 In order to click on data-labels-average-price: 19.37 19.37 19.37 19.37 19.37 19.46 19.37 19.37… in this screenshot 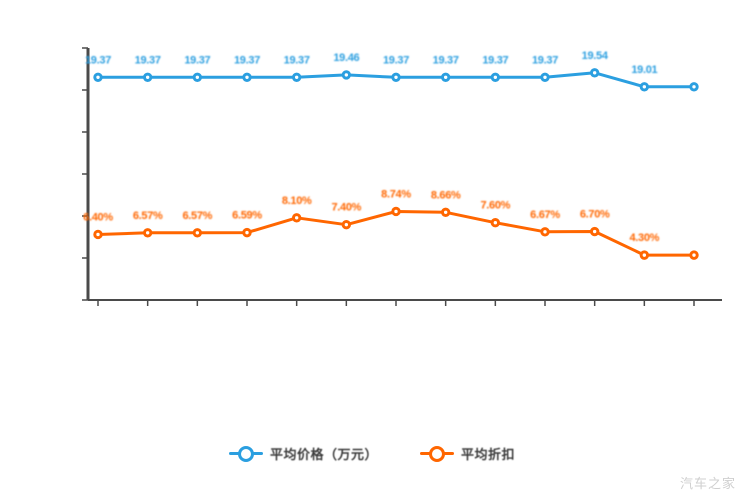, I will do `click(371, 63)`.